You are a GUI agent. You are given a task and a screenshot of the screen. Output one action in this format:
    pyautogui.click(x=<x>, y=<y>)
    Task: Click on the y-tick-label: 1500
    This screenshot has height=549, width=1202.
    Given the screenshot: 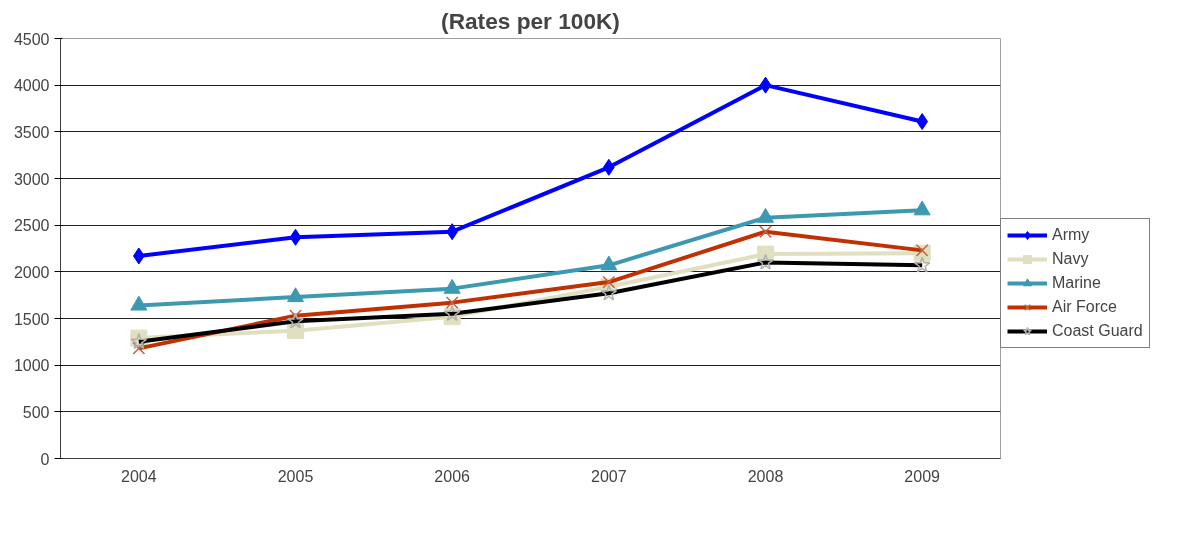 What is the action you would take?
    pyautogui.click(x=31, y=319)
    